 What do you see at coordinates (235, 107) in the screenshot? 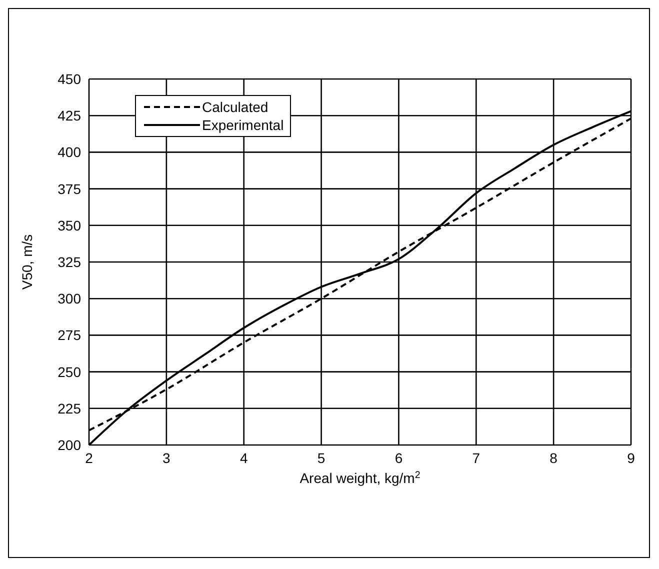
I see `legend-label: Calculated` at bounding box center [235, 107].